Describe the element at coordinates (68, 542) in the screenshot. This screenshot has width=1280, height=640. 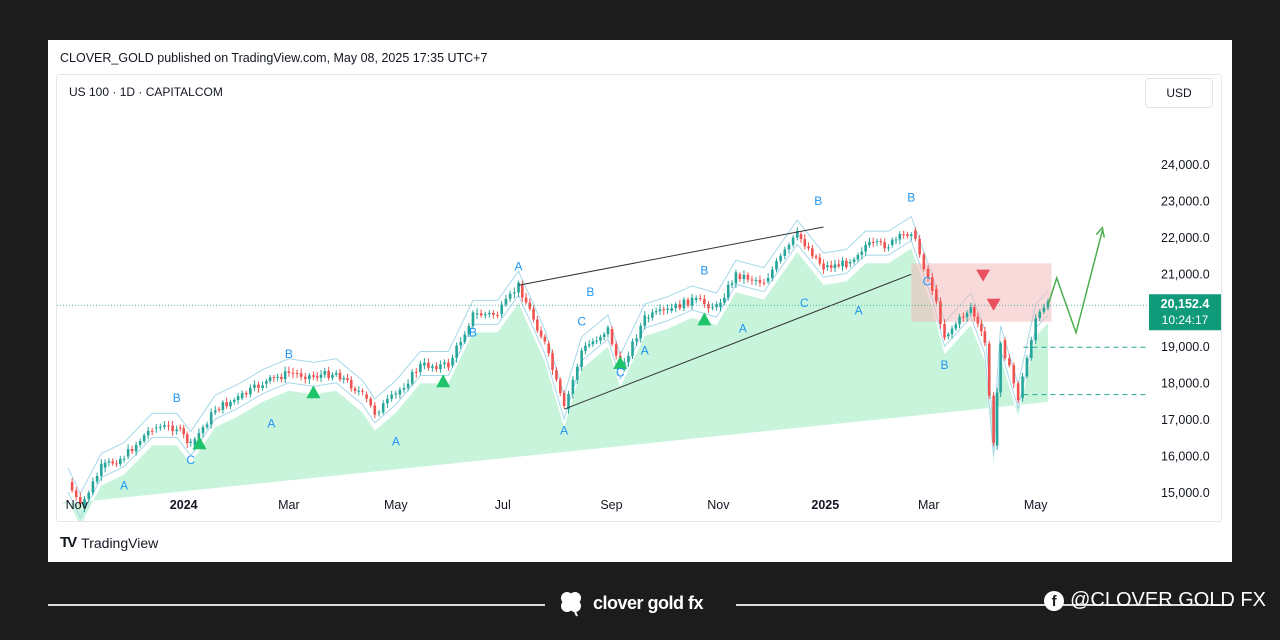
I see `tradingview-logo-icon: TV` at that location.